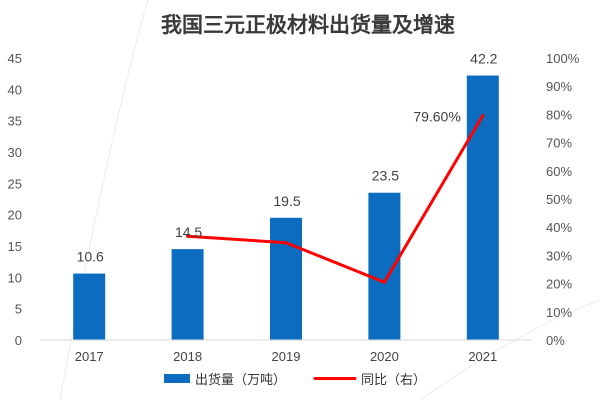 Image resolution: width=600 pixels, height=400 pixels. I want to click on right-axis: 0% 10% 20% 30% 40% 50% 60% 70% 80% 90% 100%, so click(563, 199).